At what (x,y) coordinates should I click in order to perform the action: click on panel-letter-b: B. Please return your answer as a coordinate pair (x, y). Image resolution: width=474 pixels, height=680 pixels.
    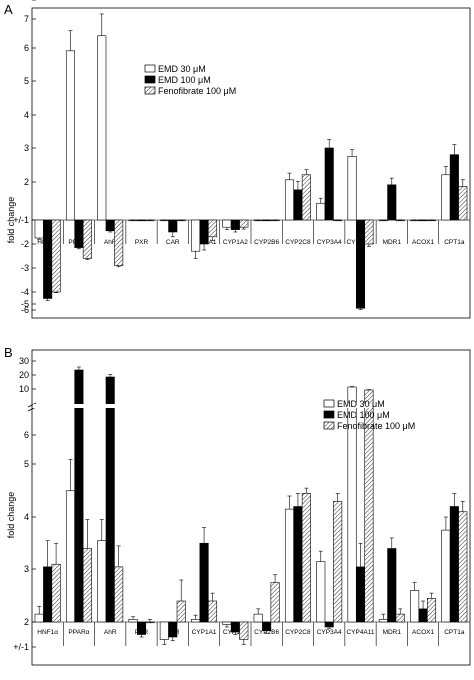
    Looking at the image, I should click on (8, 352).